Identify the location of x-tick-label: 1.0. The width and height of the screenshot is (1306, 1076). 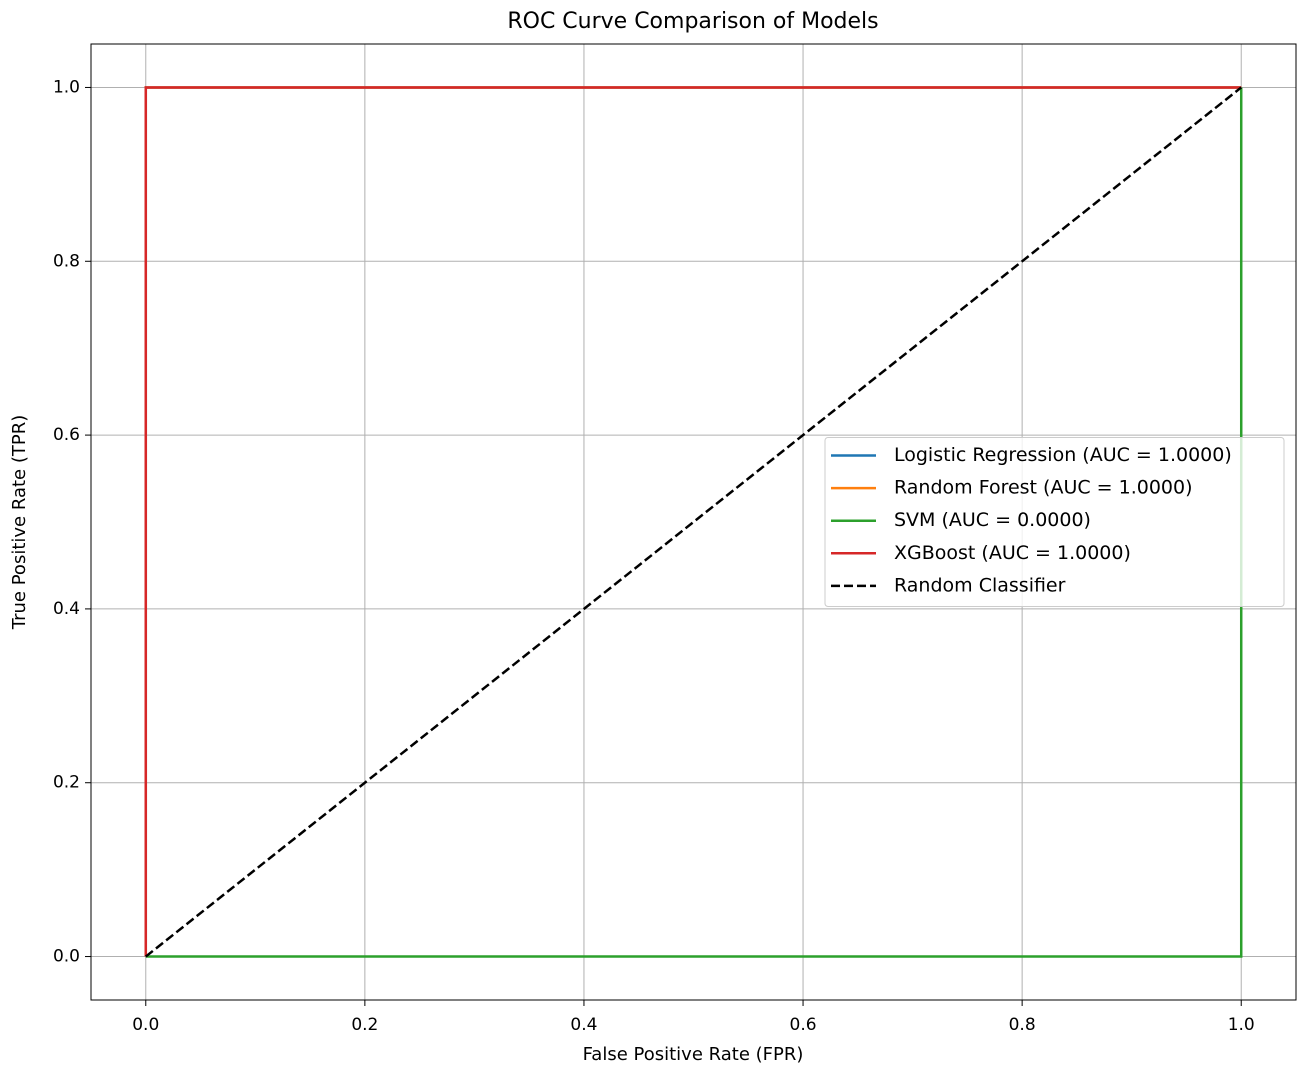
(1241, 1025).